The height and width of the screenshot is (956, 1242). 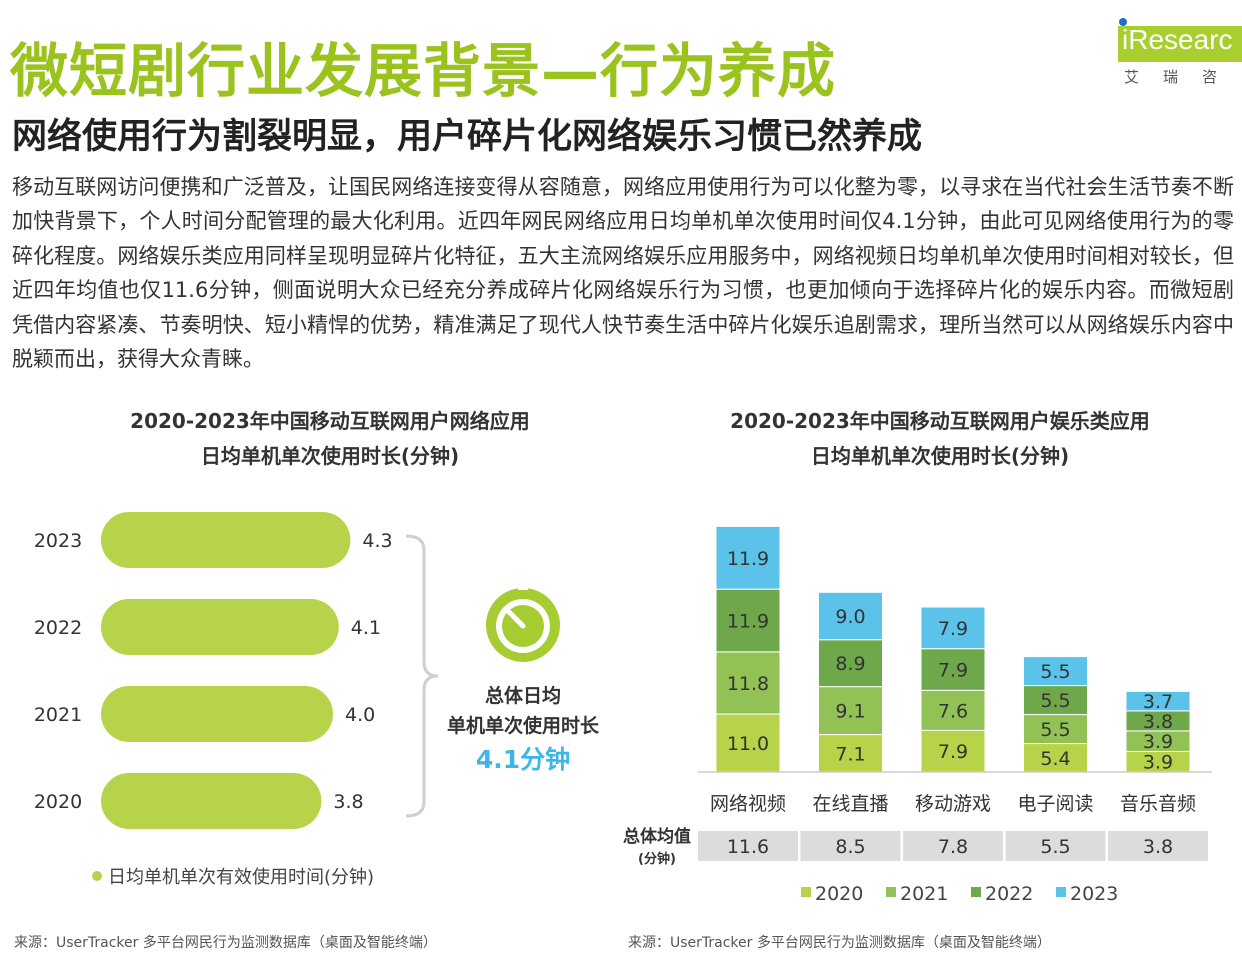 I want to click on left-value-label: 4.3, so click(x=377, y=541).